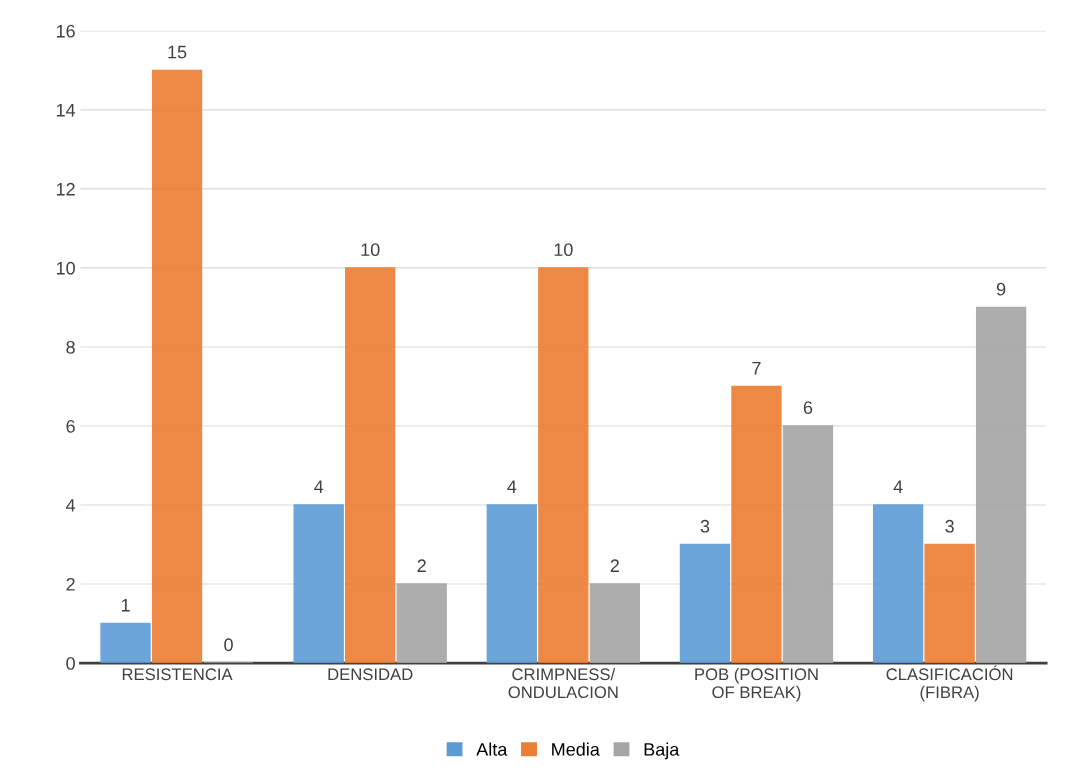  I want to click on y-tick-label: 4, so click(70, 505).